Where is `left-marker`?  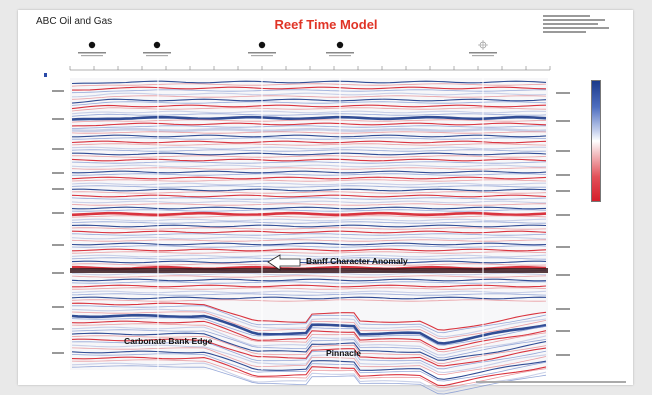 left-marker is located at coordinates (45, 75).